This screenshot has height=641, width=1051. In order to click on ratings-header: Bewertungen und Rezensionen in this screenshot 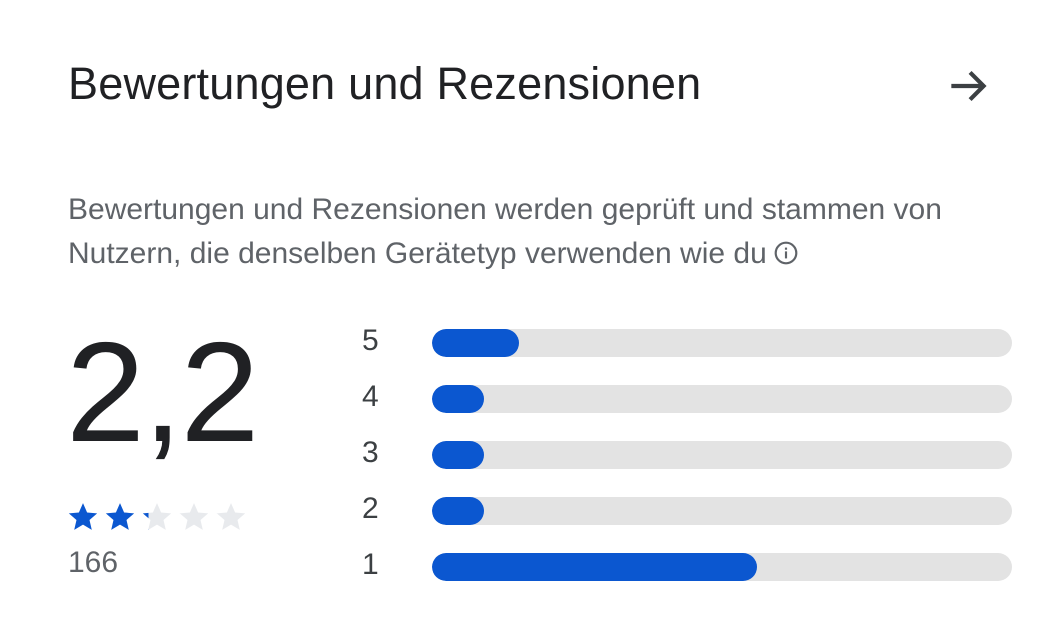, I will do `click(533, 87)`.